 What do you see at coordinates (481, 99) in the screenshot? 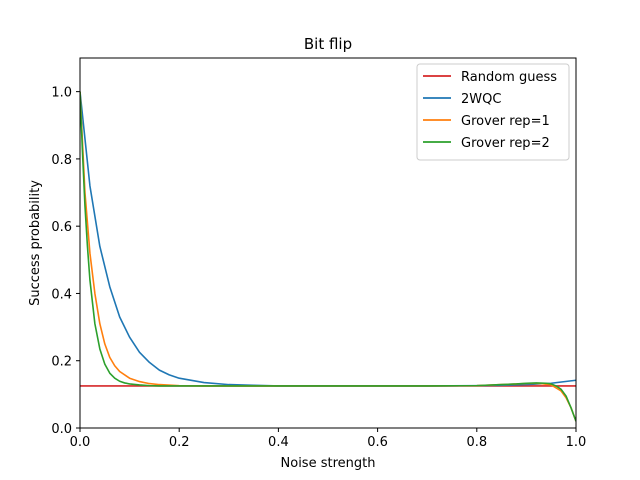
I see `legend-label: 2WQC` at bounding box center [481, 99].